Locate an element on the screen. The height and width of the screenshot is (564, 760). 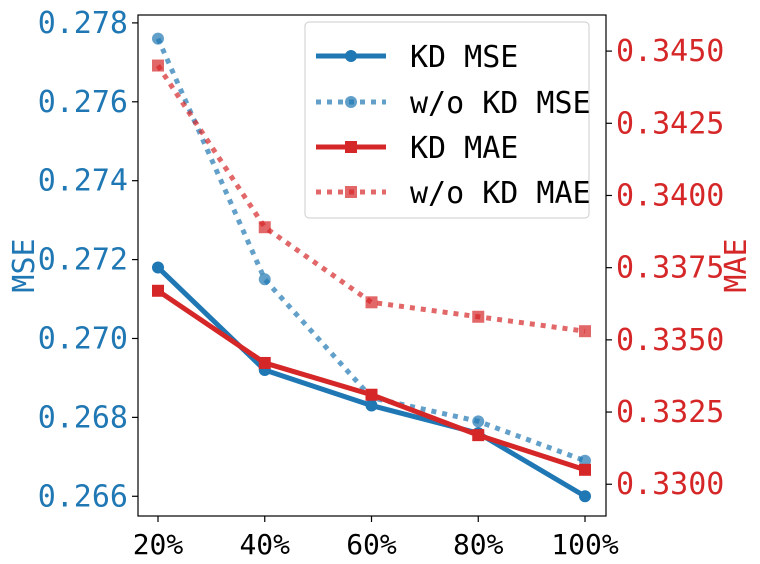
x-tick-label: 80% is located at coordinates (478, 544).